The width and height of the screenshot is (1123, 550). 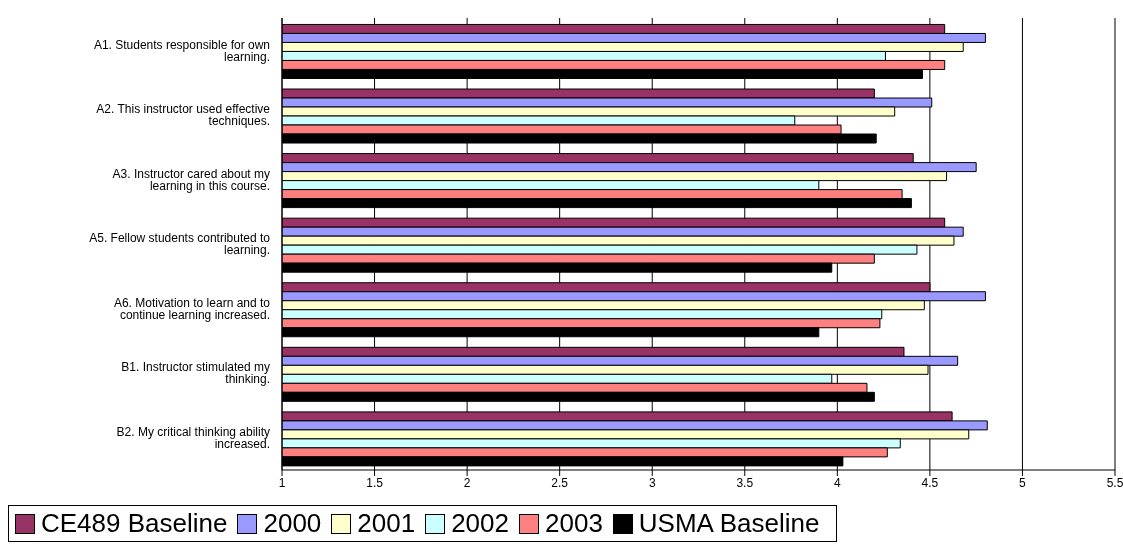 I want to click on y-tick-label: B2. My critical thinking ability increased., so click(x=193, y=437).